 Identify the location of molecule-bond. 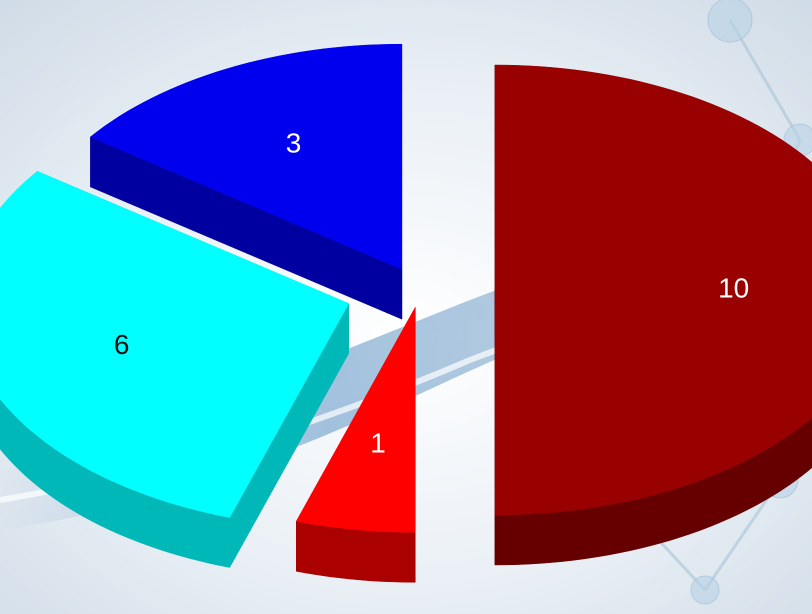
(765, 80).